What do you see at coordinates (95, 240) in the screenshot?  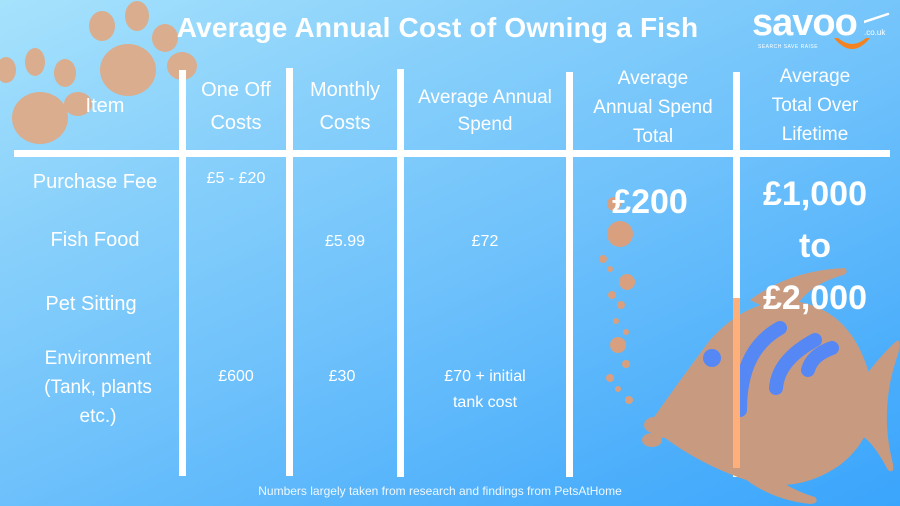 I see `row-item-fish-food: Fish Food` at bounding box center [95, 240].